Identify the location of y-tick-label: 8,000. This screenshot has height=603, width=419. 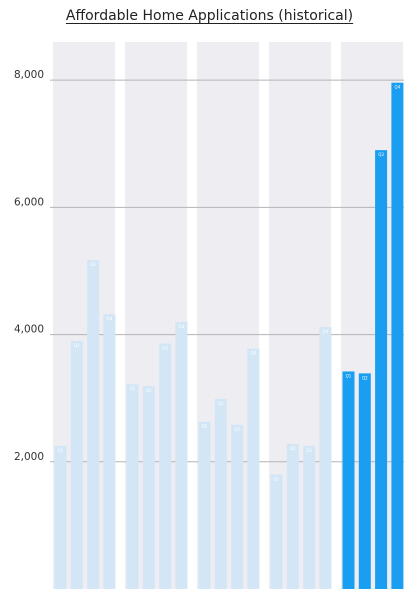
(29, 75).